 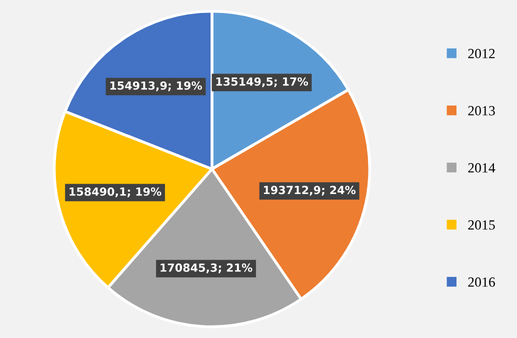 I want to click on legend-label: 2013, so click(x=481, y=111).